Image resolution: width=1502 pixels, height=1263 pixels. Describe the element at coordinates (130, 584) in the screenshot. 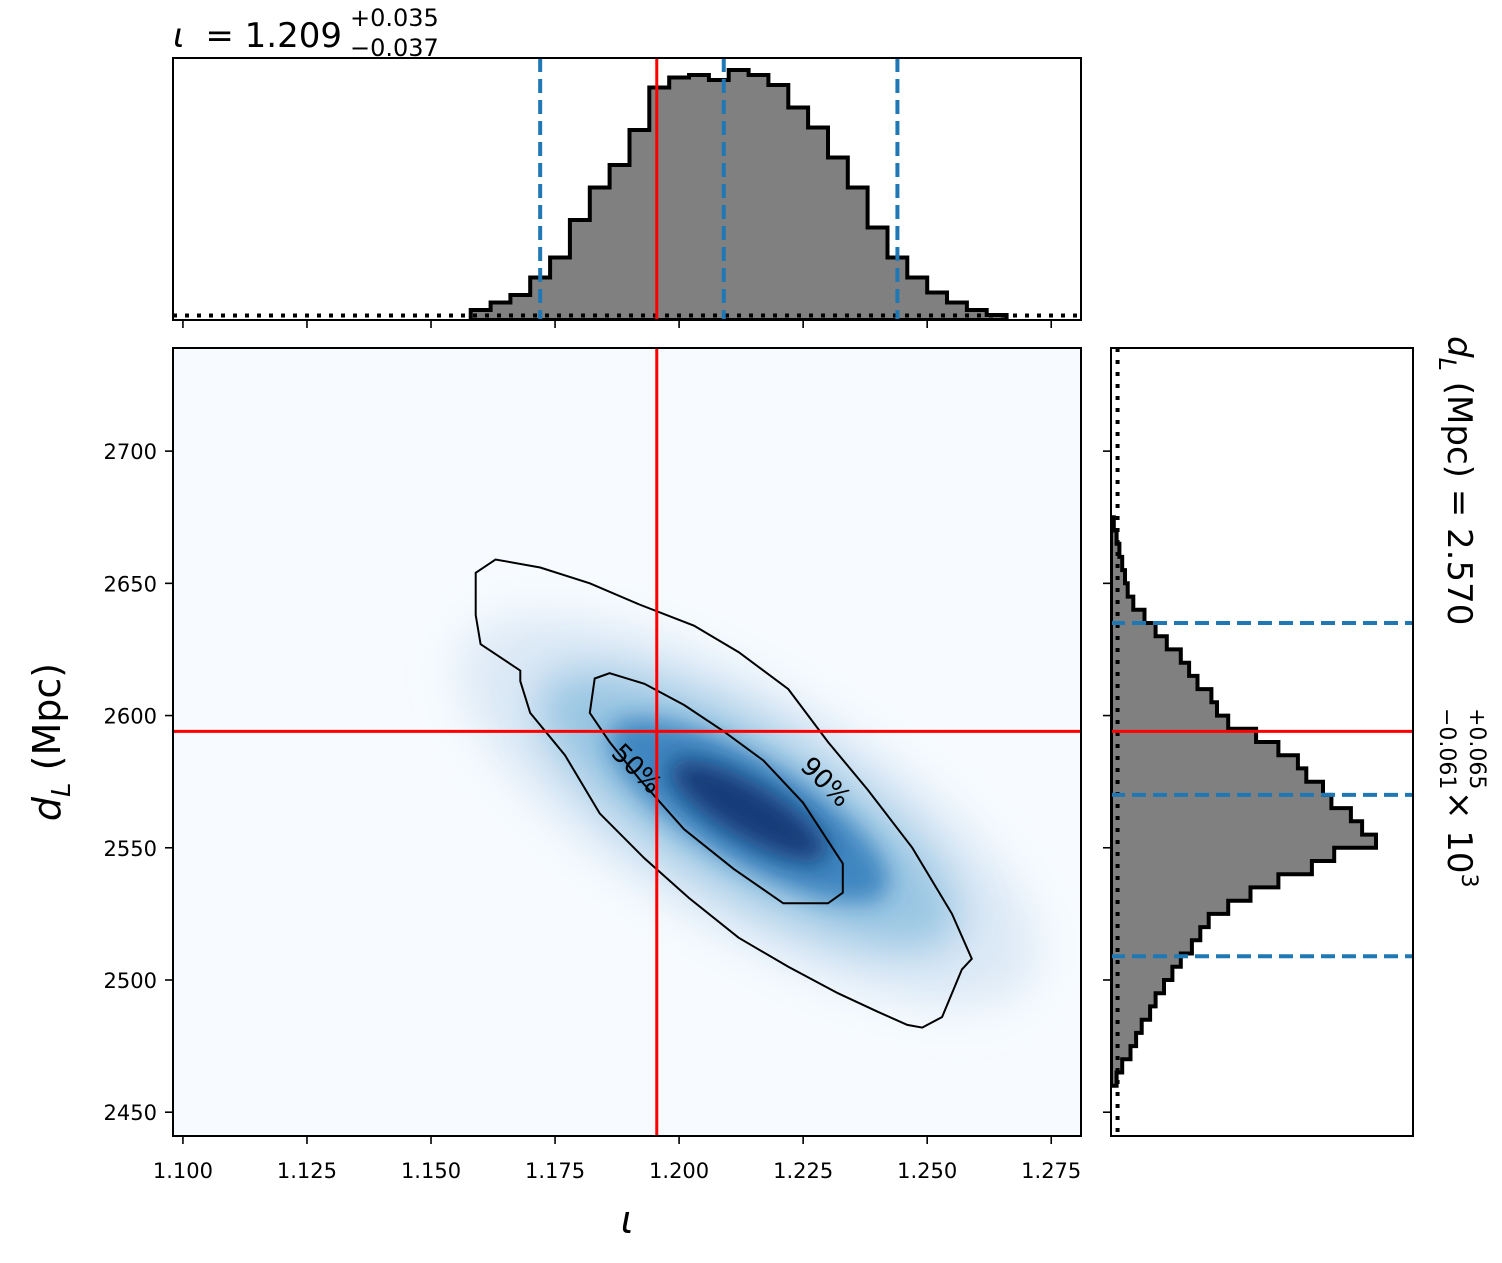

I see `y-tick-label: 2650` at that location.